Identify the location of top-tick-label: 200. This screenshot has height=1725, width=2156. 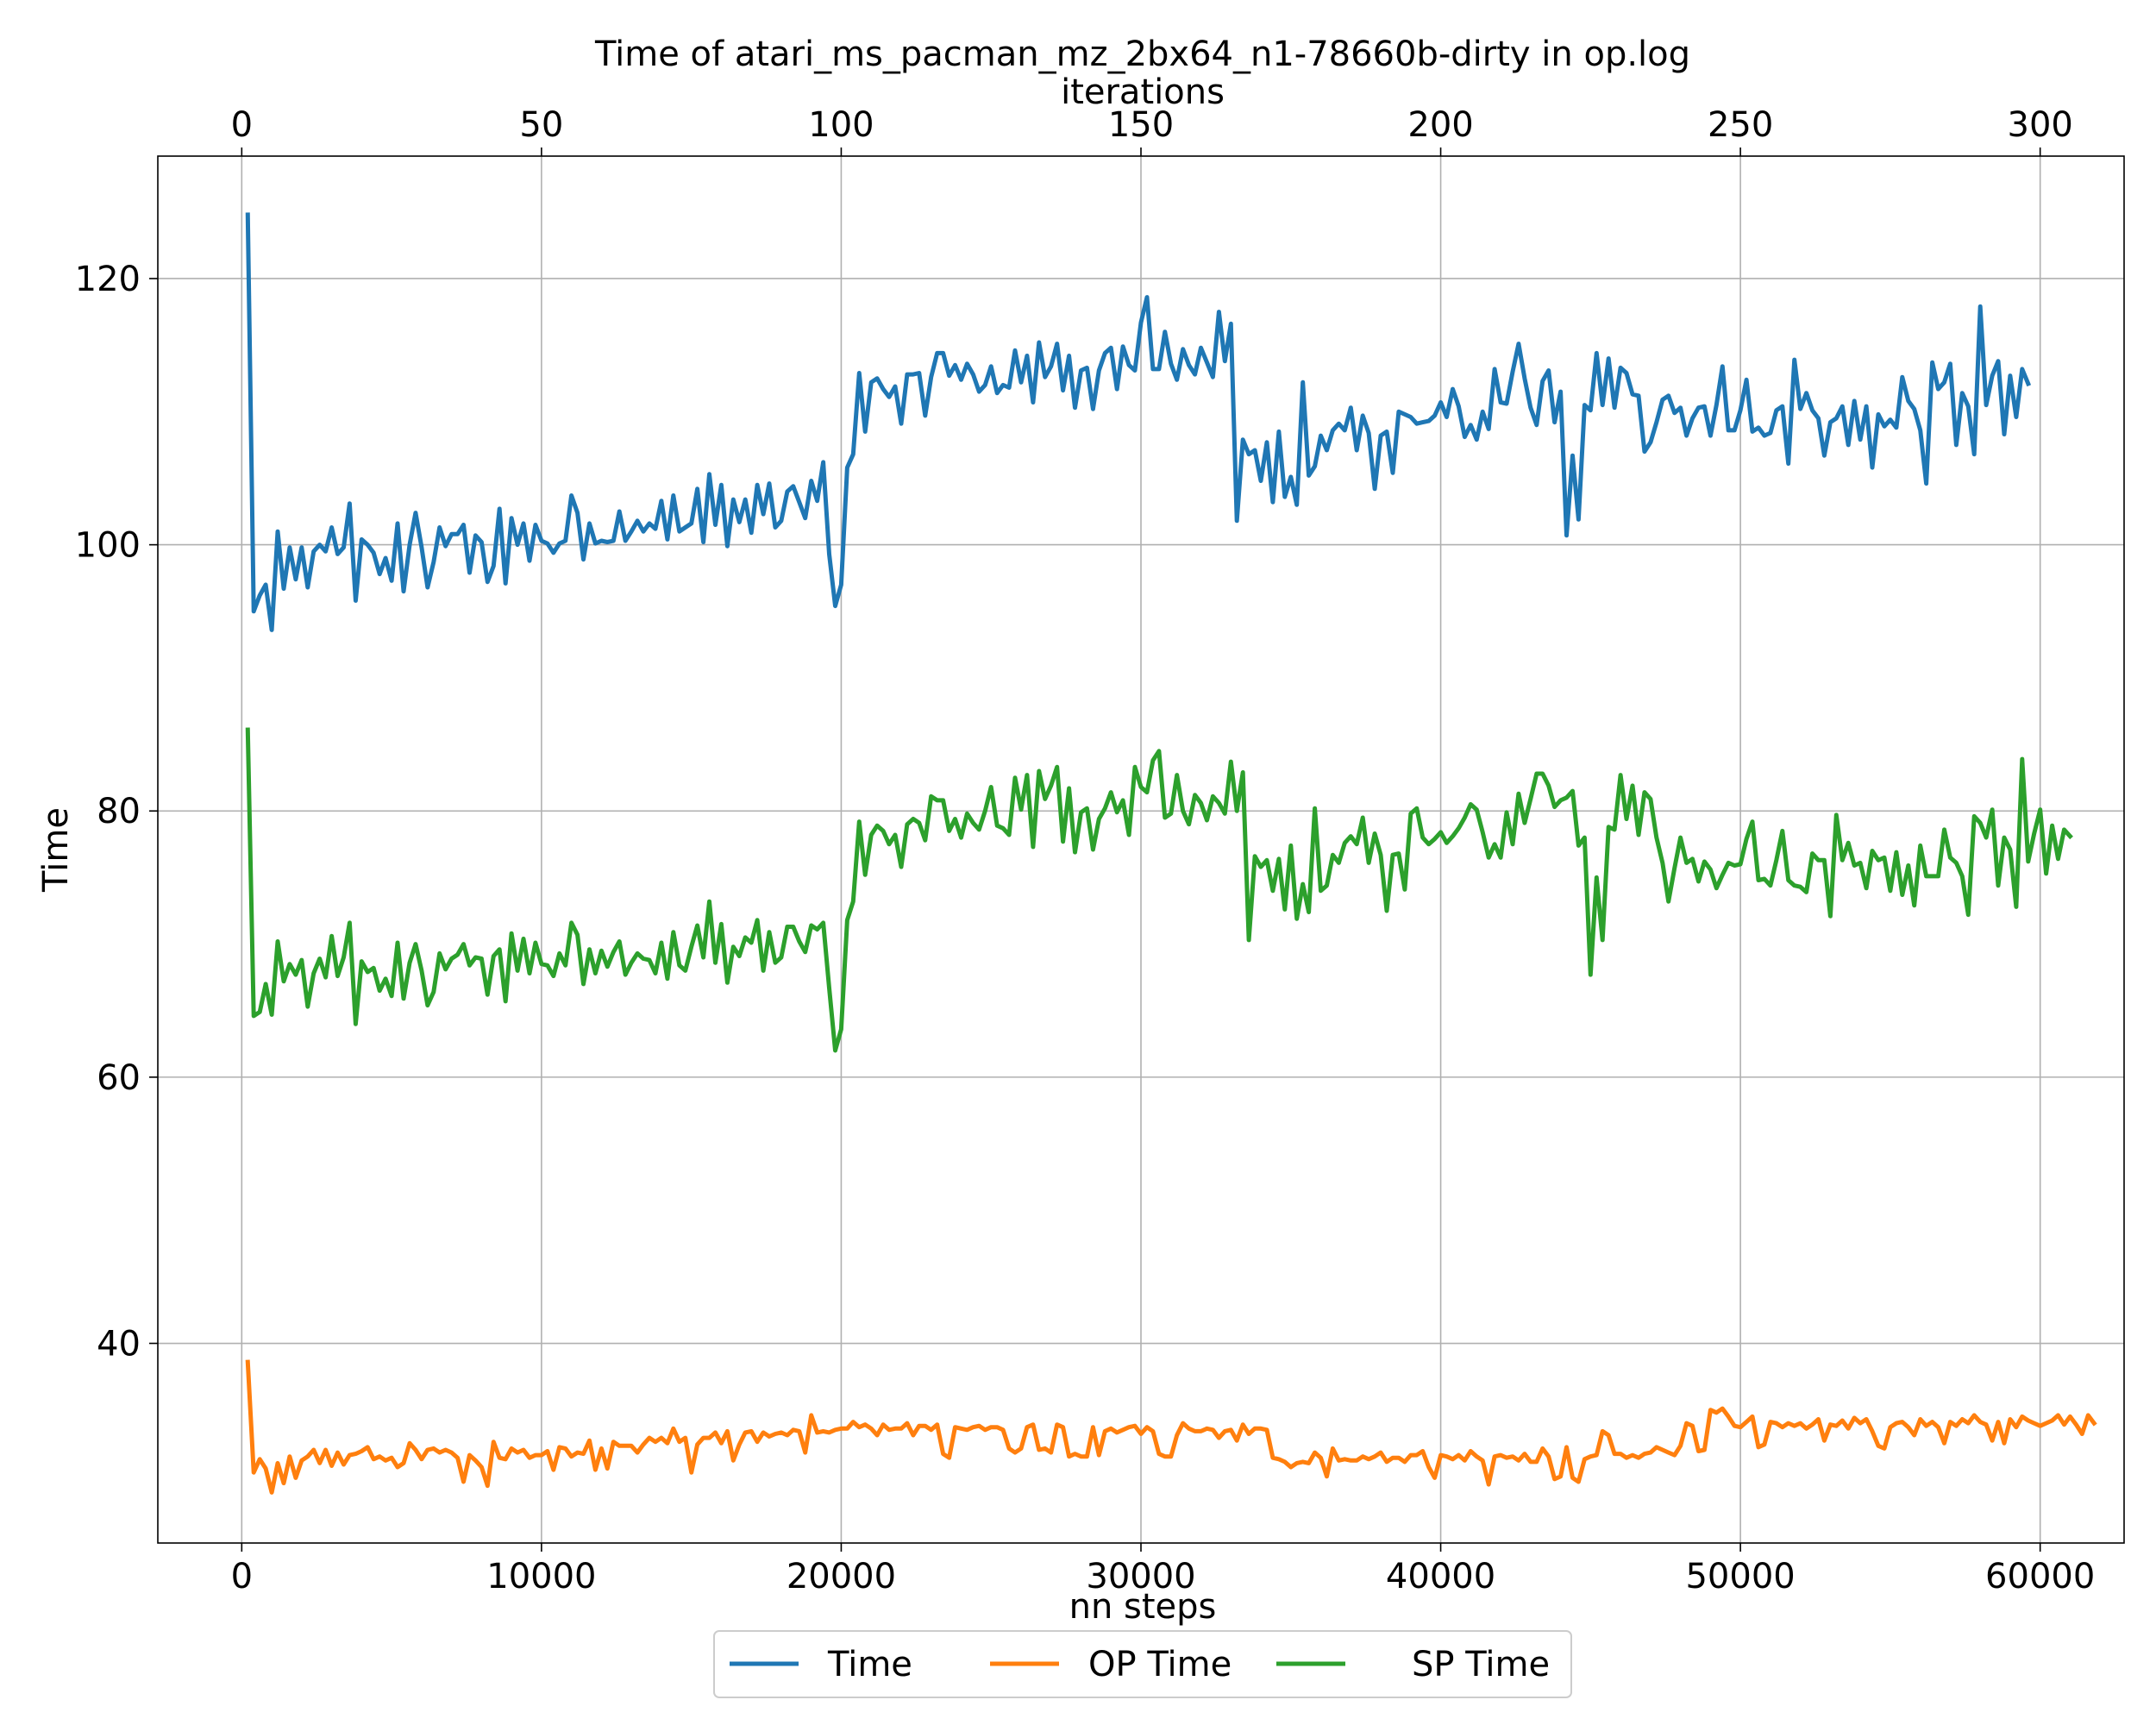
(1440, 125).